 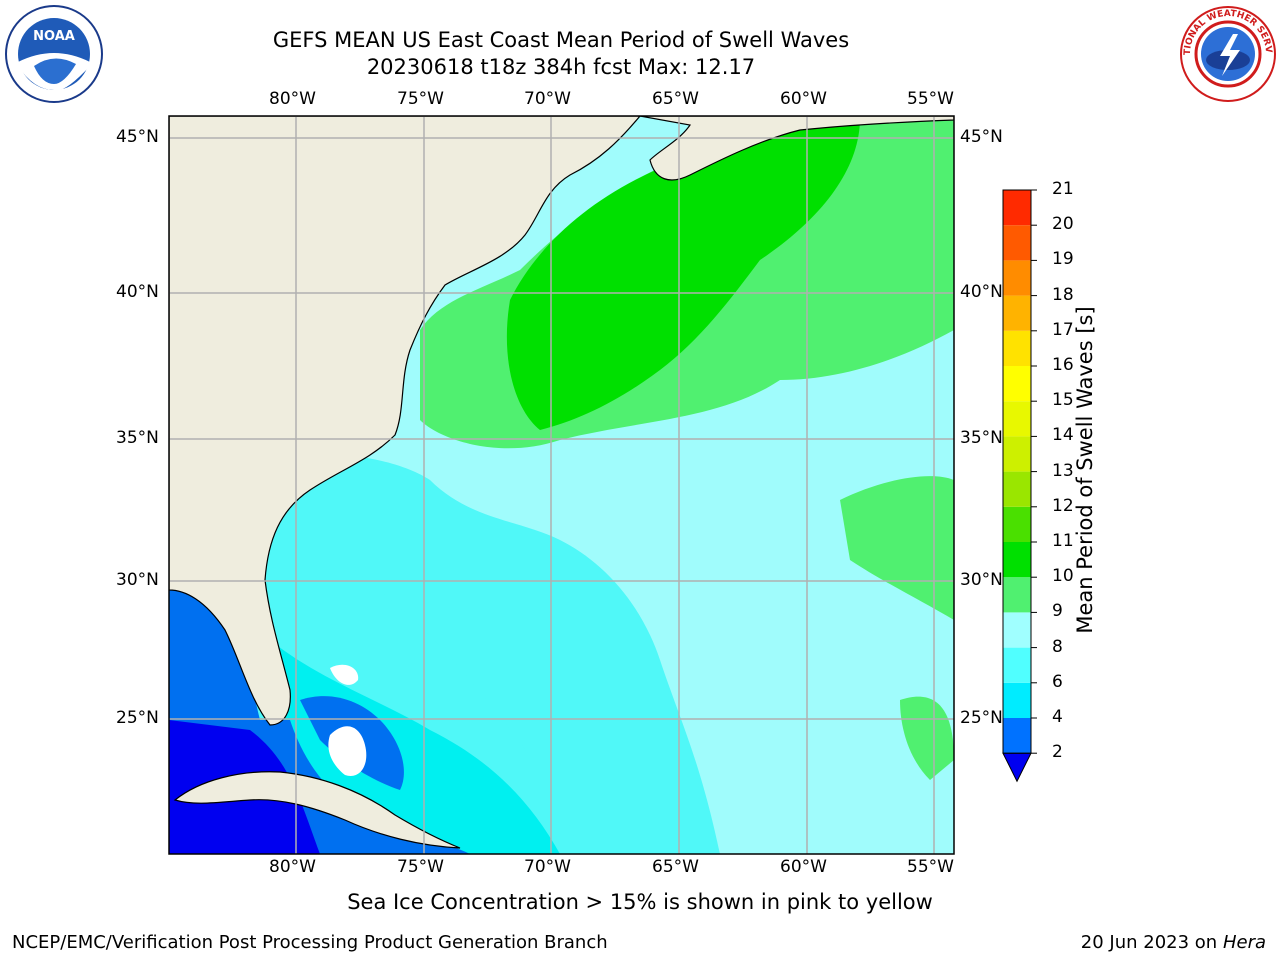 I want to click on colorbar-tick-label: 13, so click(x=1063, y=470).